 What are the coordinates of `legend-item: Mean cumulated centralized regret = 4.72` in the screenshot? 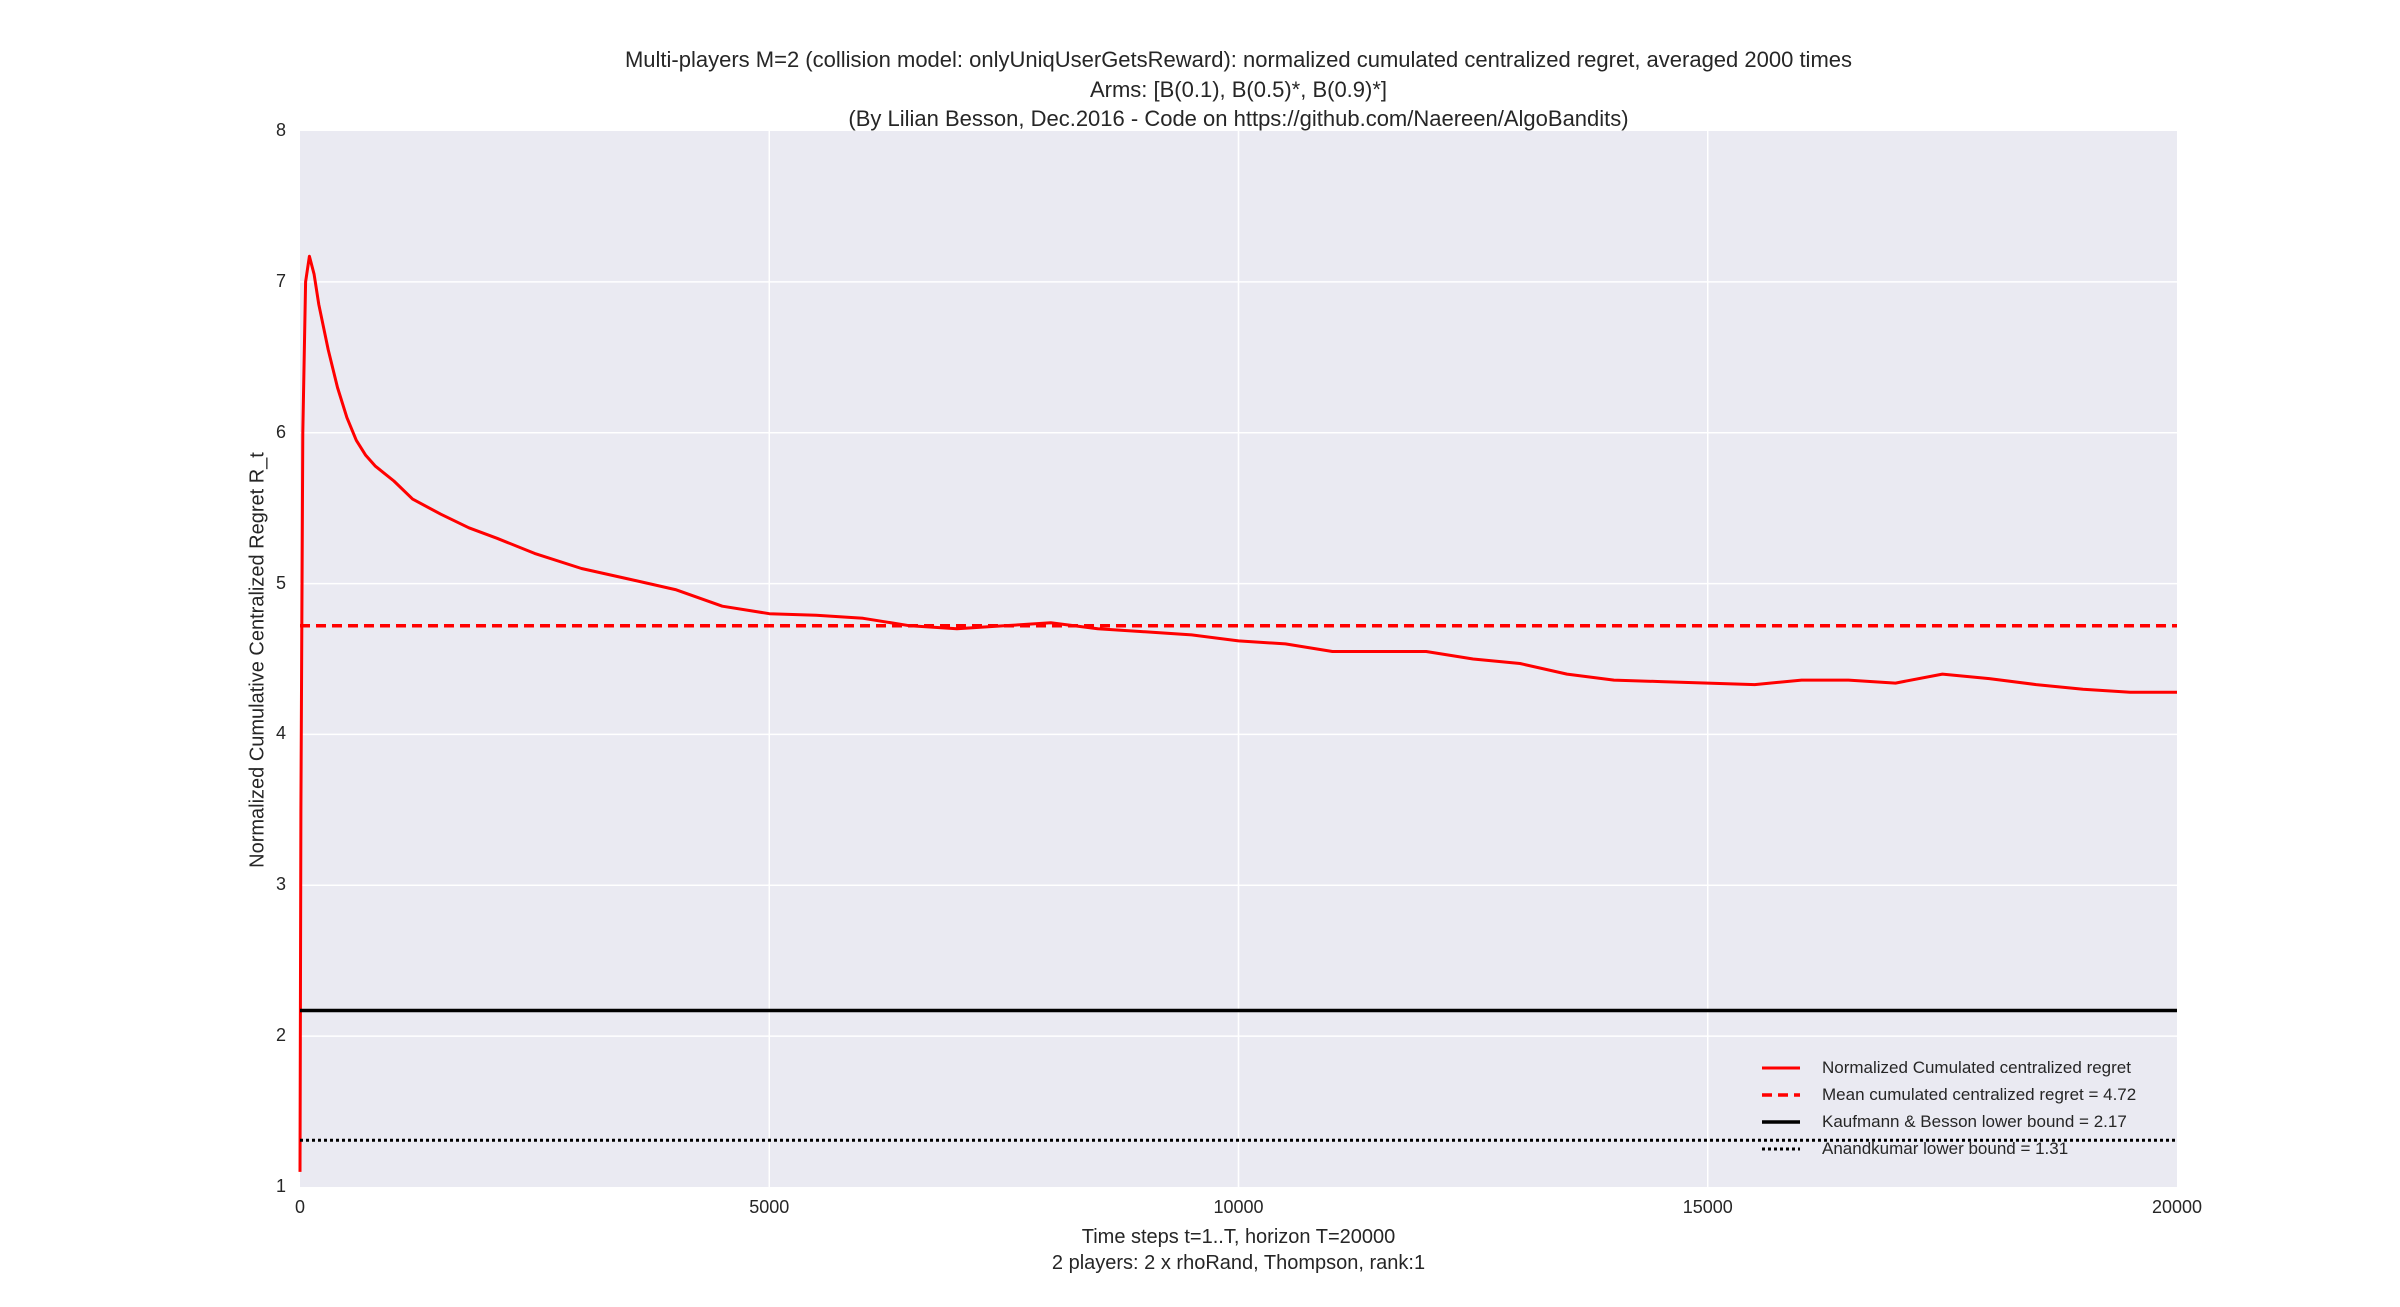 It's located at (1948, 1094).